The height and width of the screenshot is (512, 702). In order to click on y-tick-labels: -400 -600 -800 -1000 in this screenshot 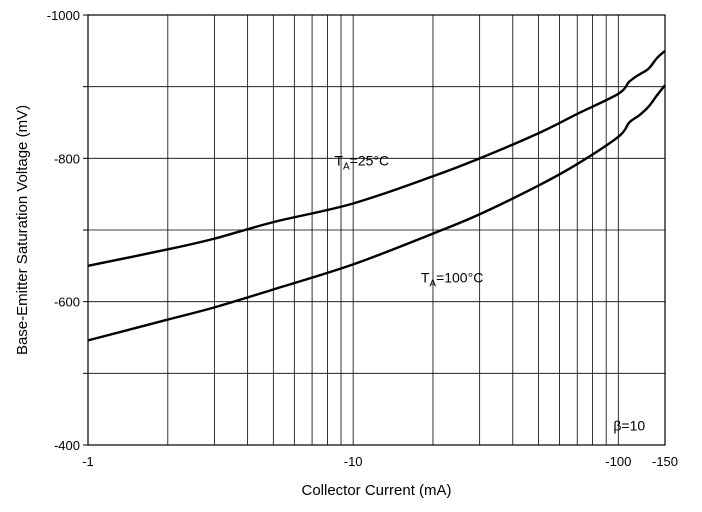, I will do `click(67, 230)`.